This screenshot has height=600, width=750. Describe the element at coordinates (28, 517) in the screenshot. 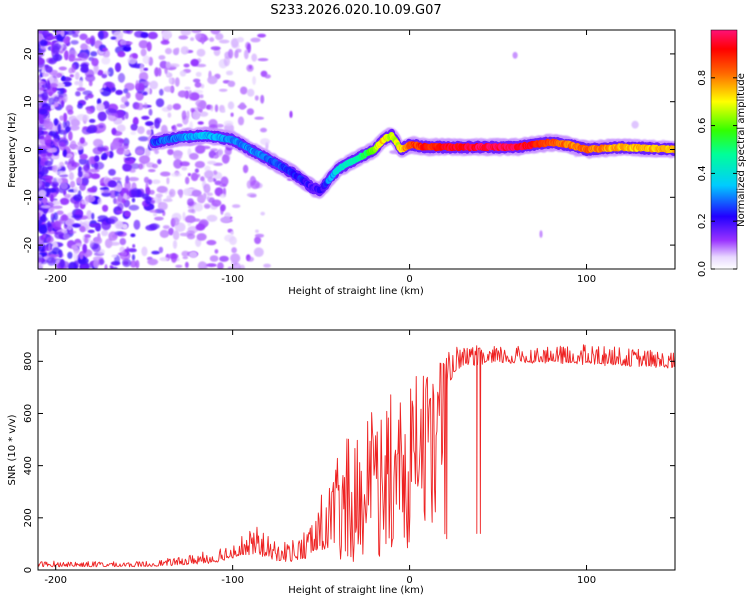

I see `snr-y-tick-label: 200` at that location.